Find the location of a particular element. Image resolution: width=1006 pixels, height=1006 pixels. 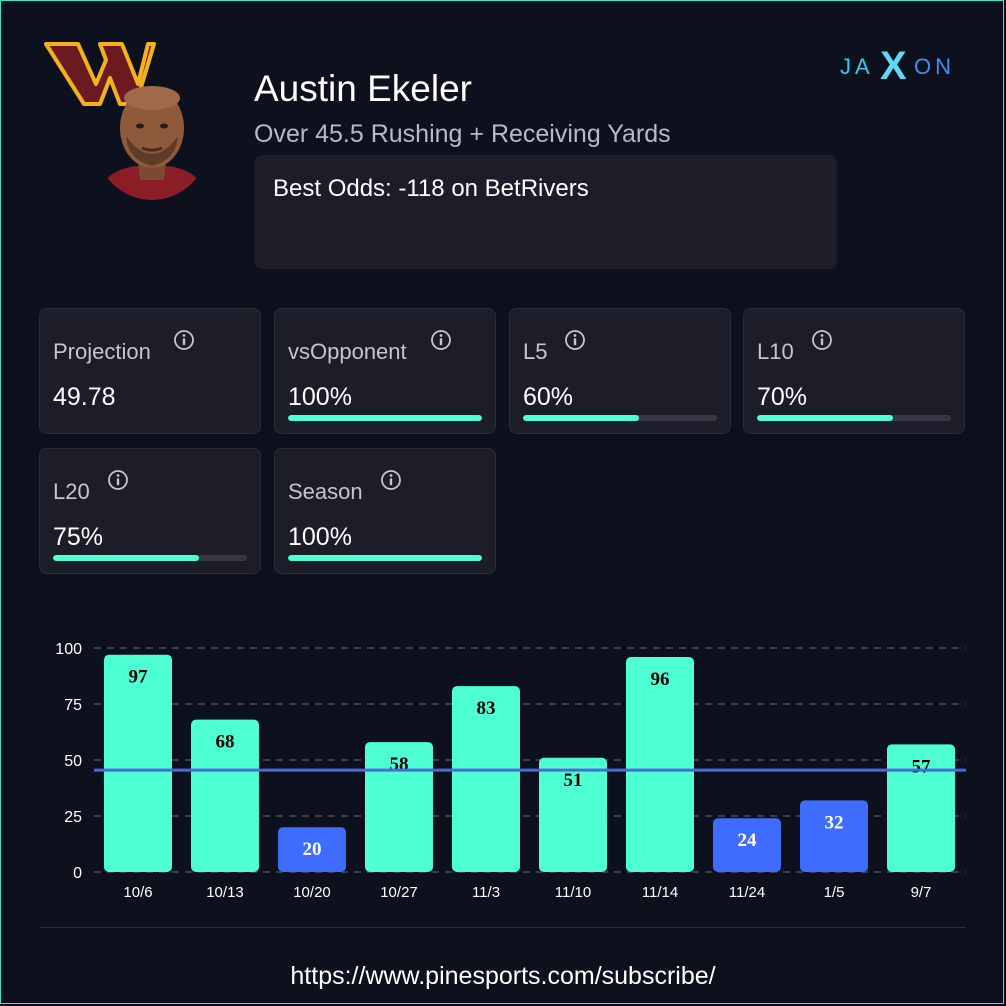

prop-line: Over 45.5 Rushing + Receiving Yards is located at coordinates (462, 134).